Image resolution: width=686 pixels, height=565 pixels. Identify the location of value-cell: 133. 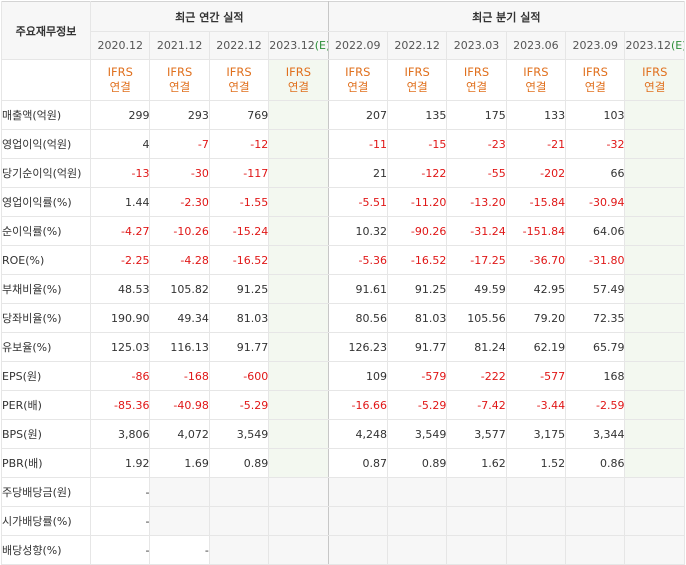
(535, 115).